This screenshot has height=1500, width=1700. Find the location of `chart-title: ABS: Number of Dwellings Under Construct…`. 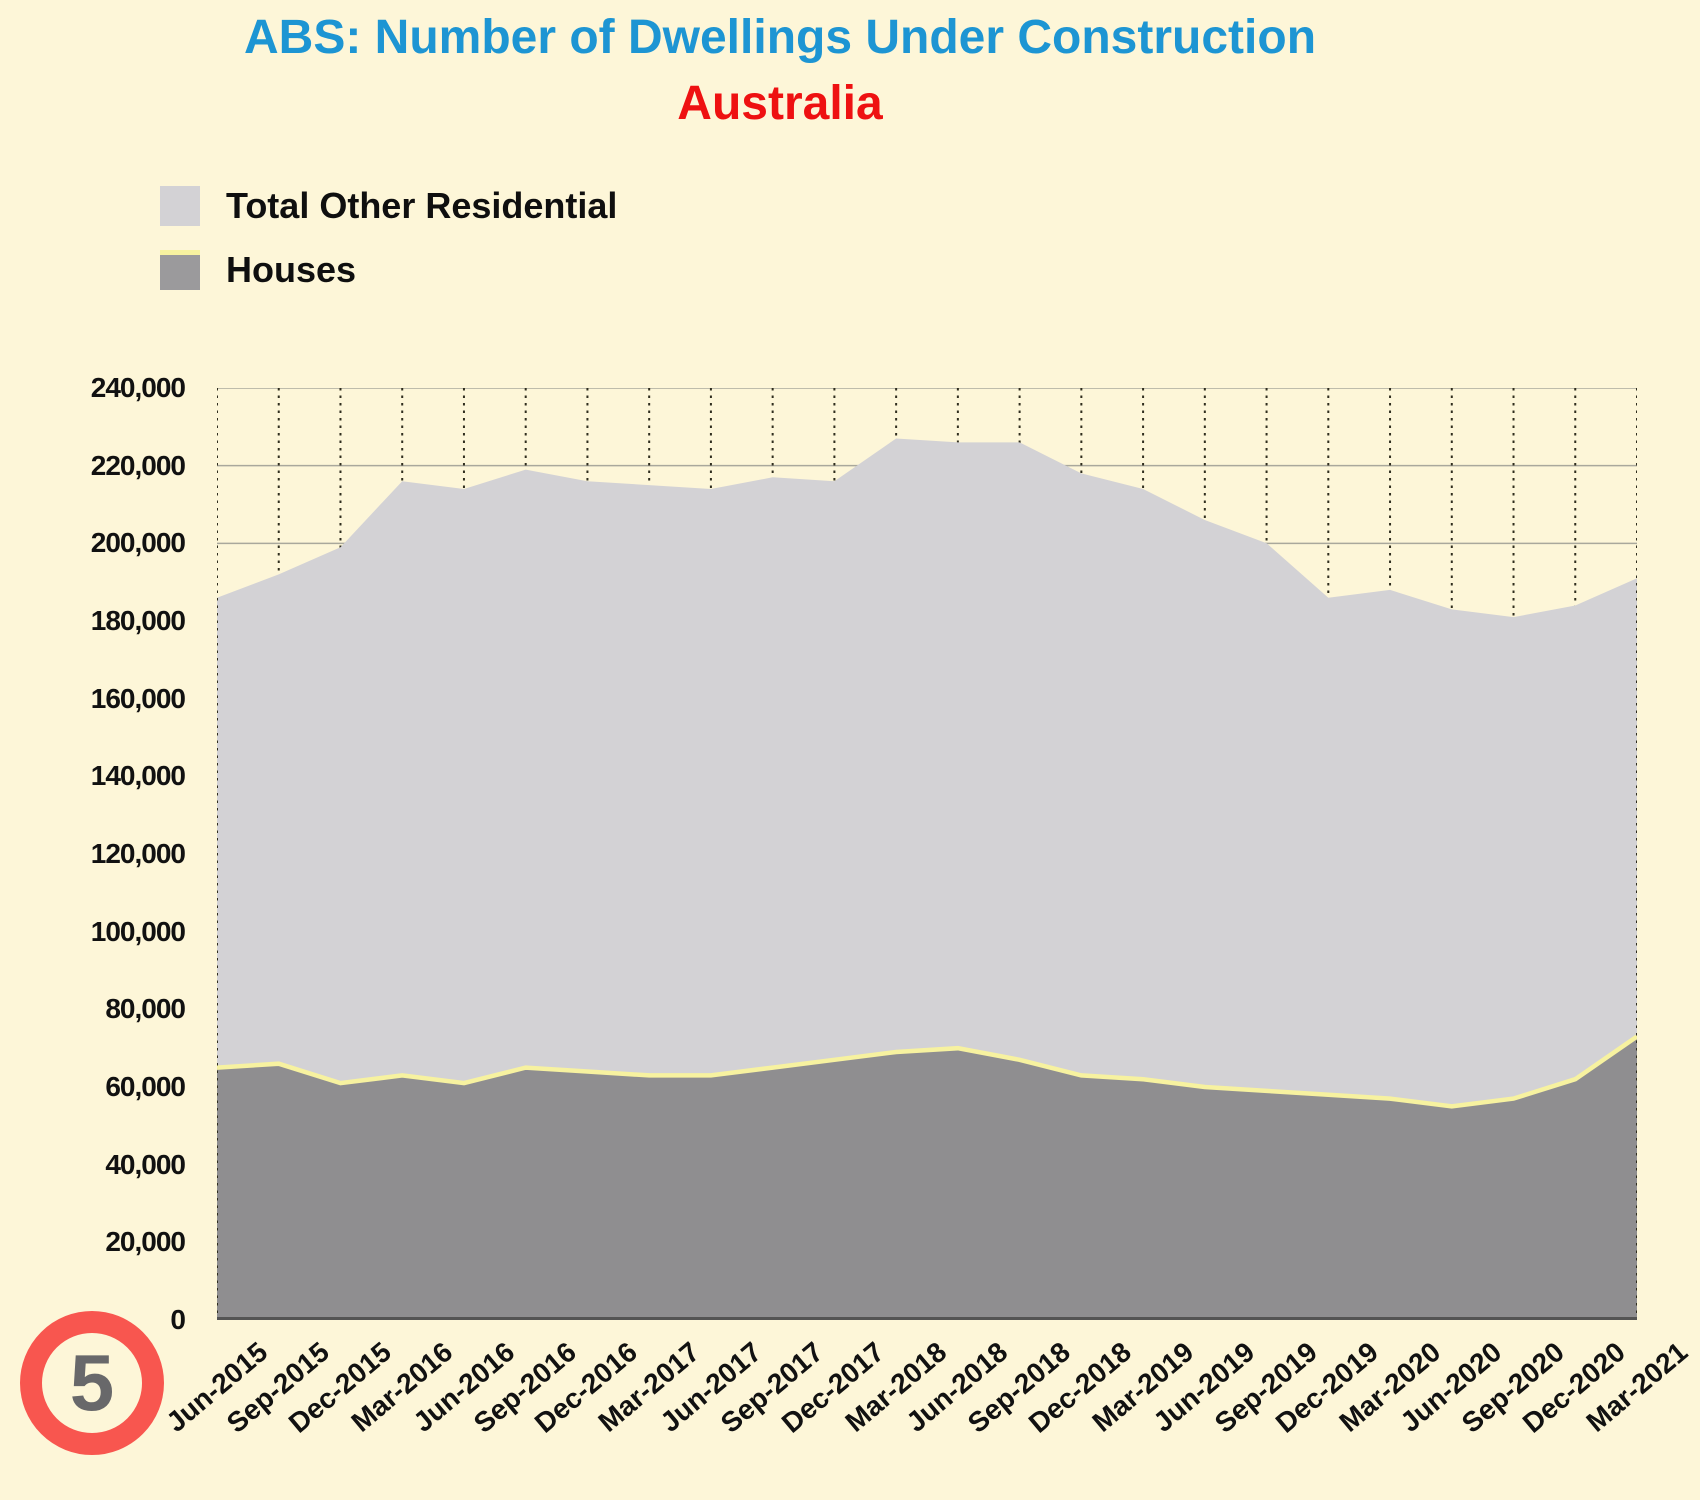

chart-title: ABS: Number of Dwellings Under Construct… is located at coordinates (780, 37).